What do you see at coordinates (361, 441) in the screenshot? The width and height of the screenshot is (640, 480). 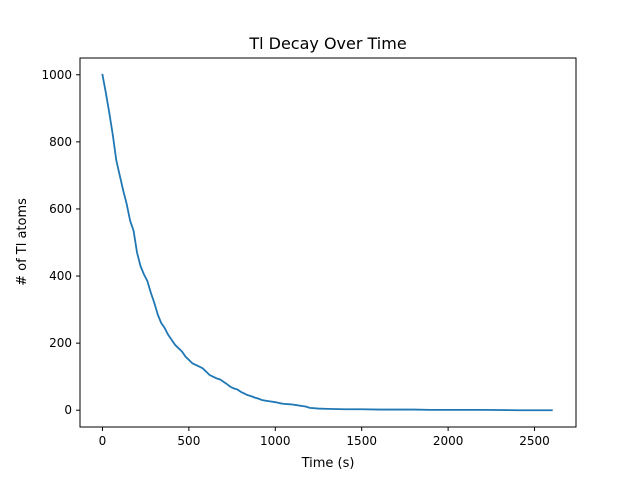 I see `x-tick-label: 1500` at bounding box center [361, 441].